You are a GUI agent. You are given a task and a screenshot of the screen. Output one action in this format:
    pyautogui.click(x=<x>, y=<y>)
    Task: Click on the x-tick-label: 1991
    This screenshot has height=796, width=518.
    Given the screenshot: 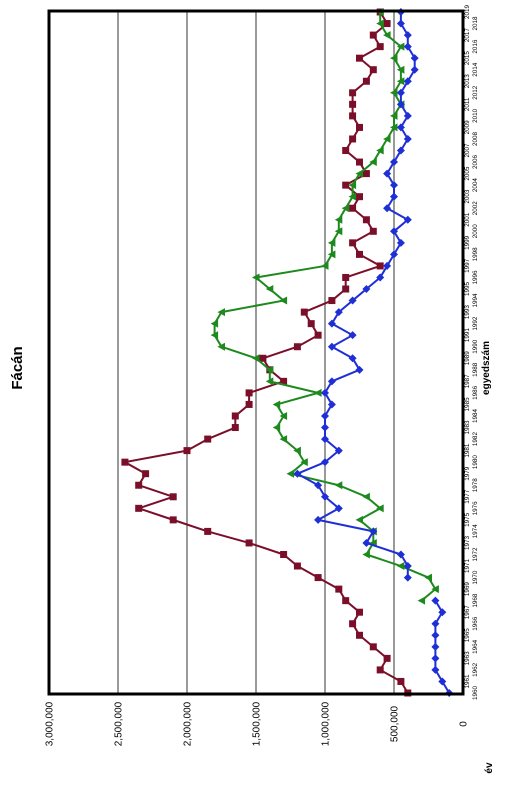 What is the action you would take?
    pyautogui.click(x=467, y=335)
    